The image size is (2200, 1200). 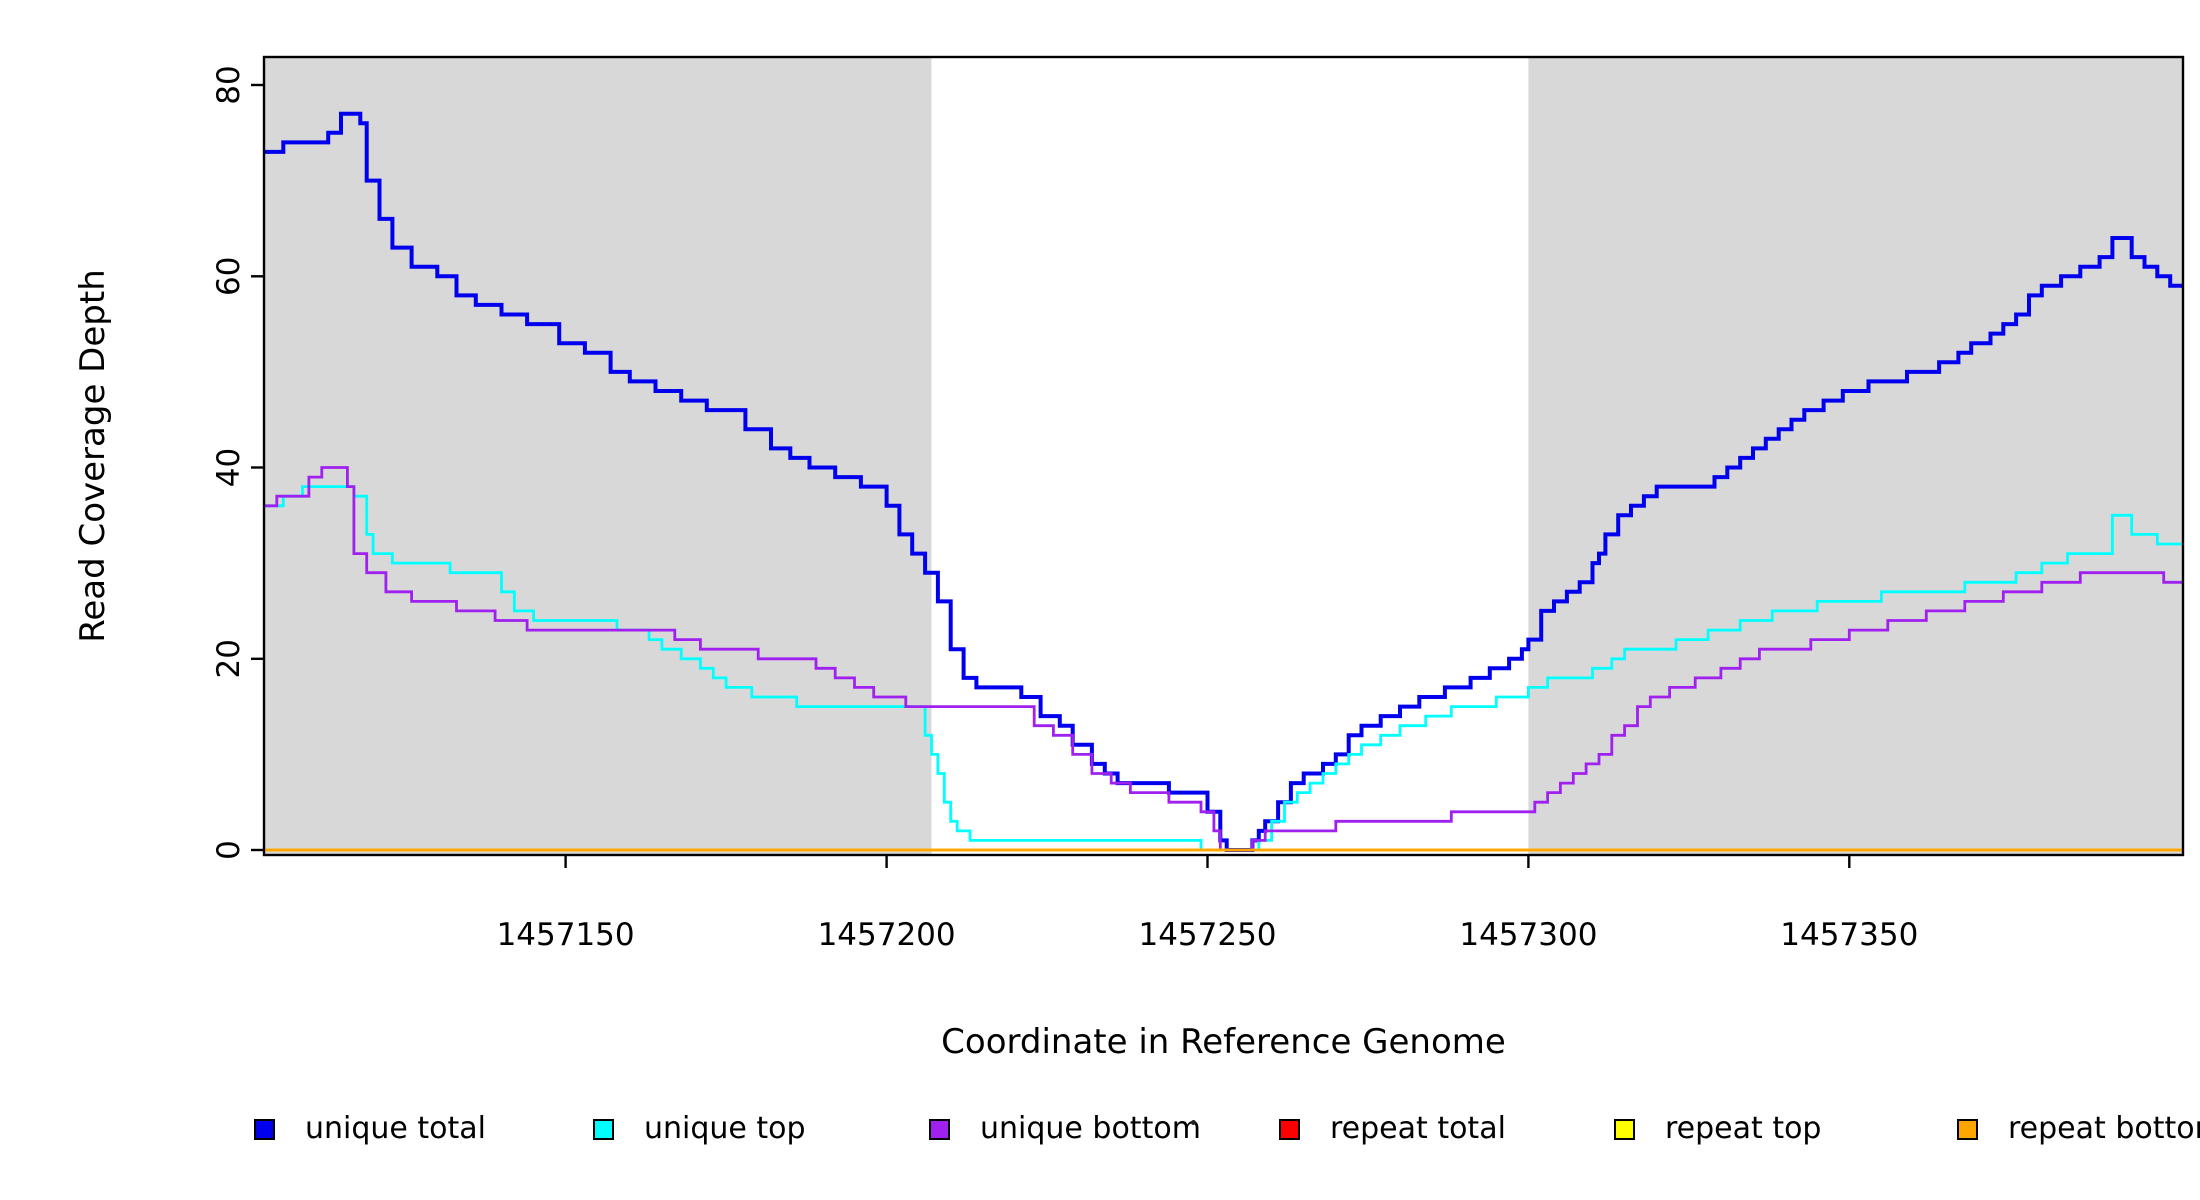 What do you see at coordinates (1090, 1128) in the screenshot?
I see `legend-label-unique-bottom: unique bottom` at bounding box center [1090, 1128].